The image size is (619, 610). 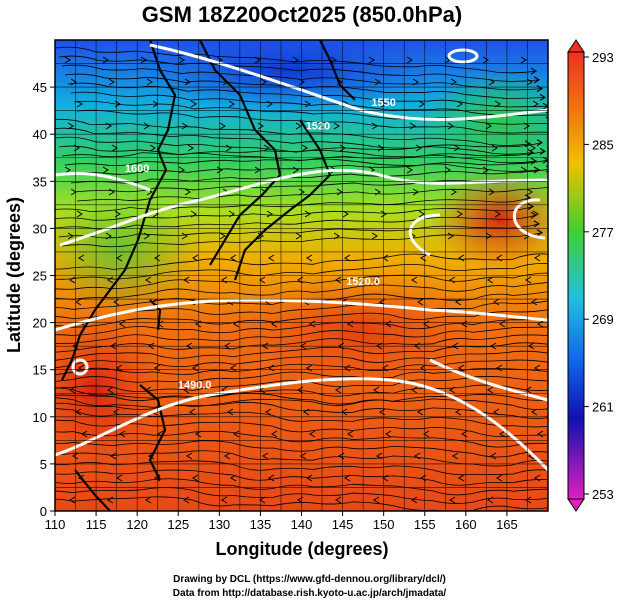 What do you see at coordinates (603, 319) in the screenshot?
I see `colorbar-label: 269` at bounding box center [603, 319].